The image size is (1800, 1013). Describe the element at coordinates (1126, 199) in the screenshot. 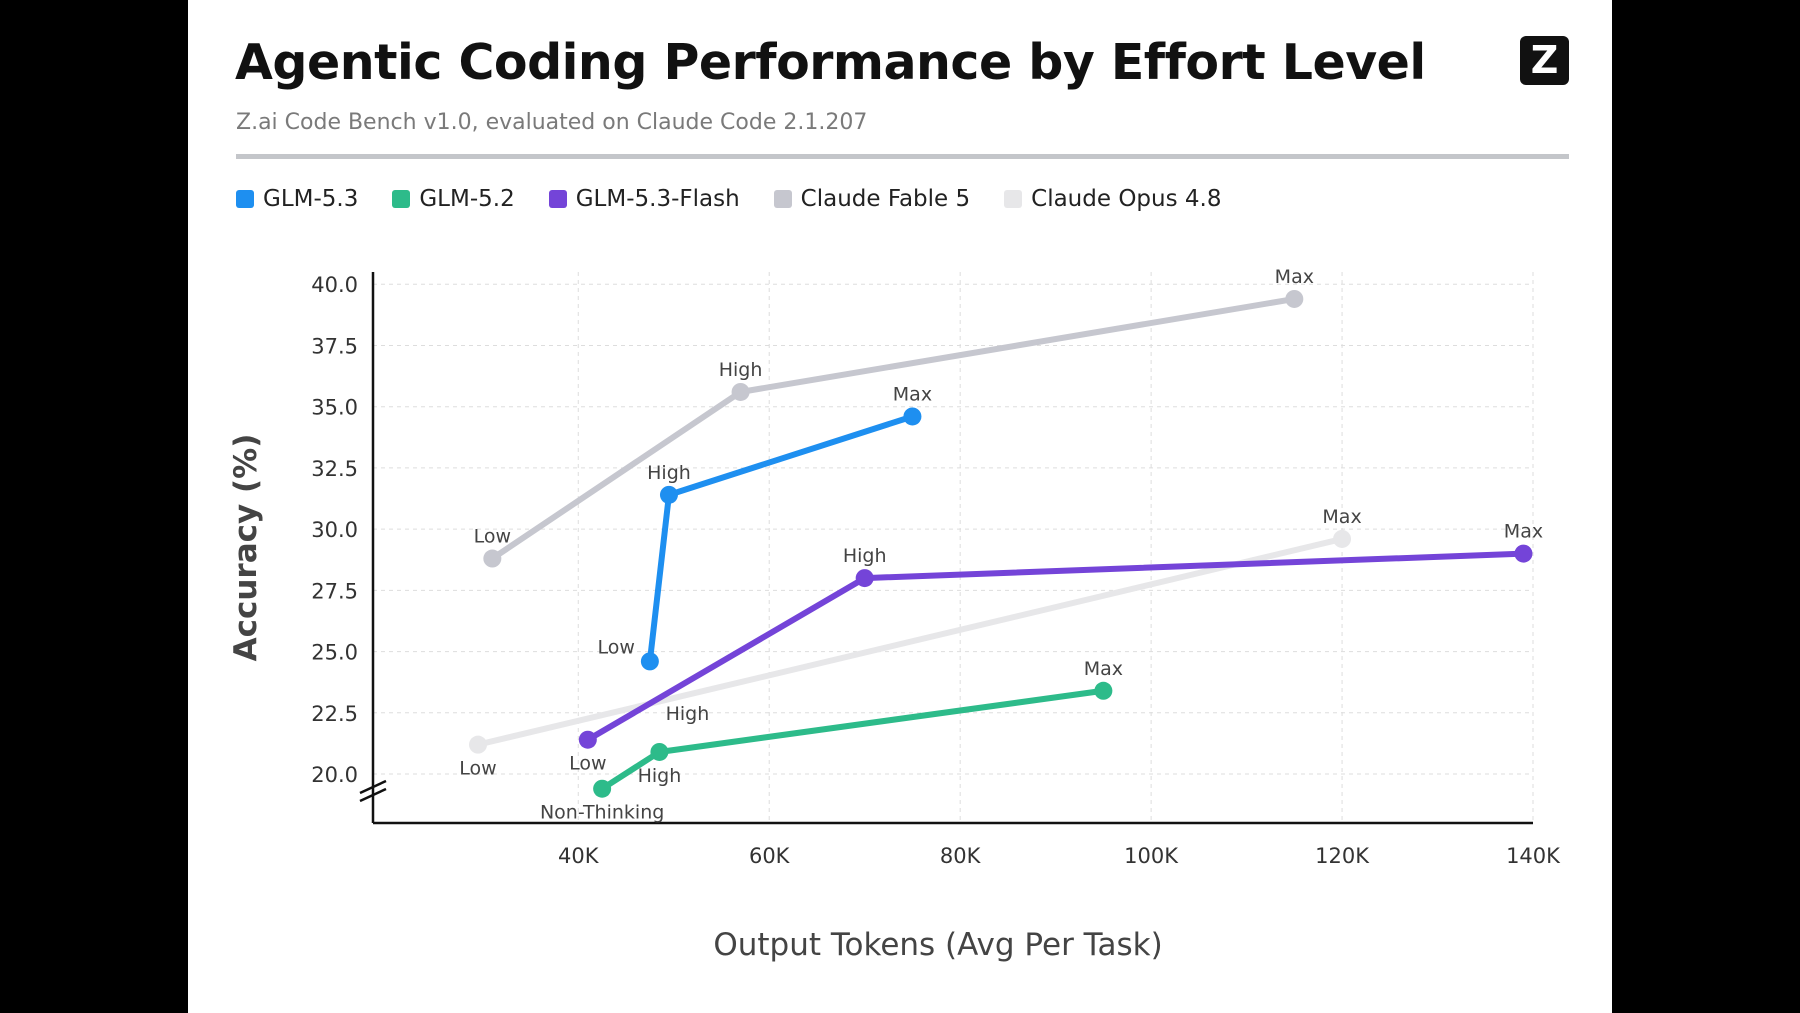

I see `legend-label: Claude Opus 4.8` at that location.